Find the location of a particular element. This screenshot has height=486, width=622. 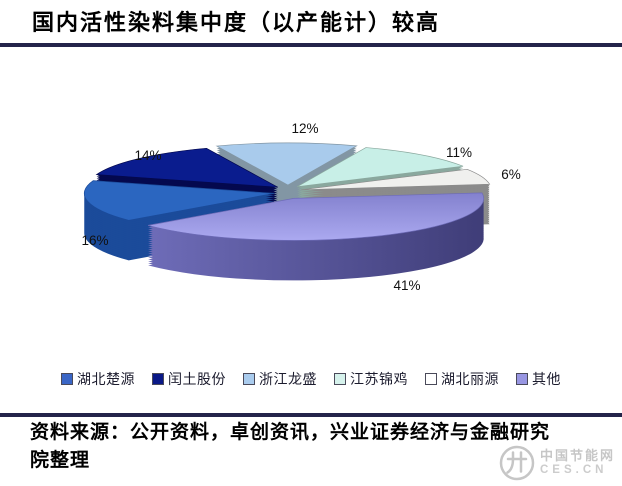

title-divider is located at coordinates (311, 45).